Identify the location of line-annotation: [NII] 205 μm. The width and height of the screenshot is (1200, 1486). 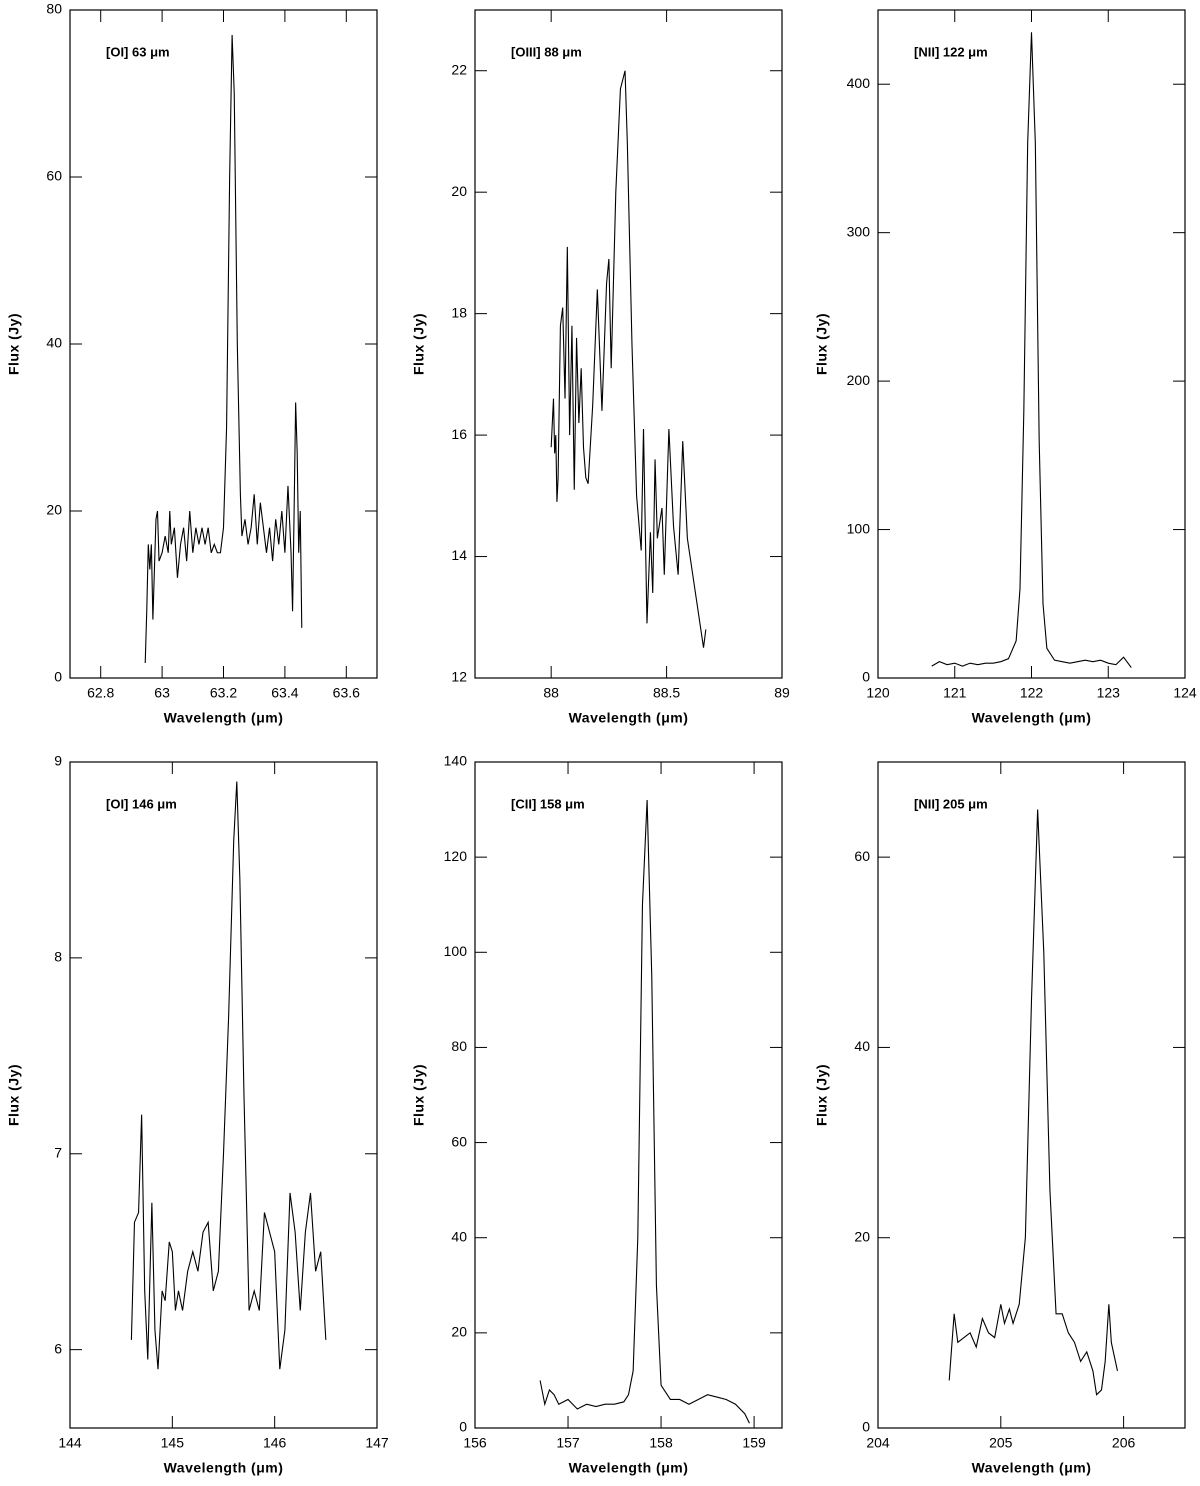
(951, 803).